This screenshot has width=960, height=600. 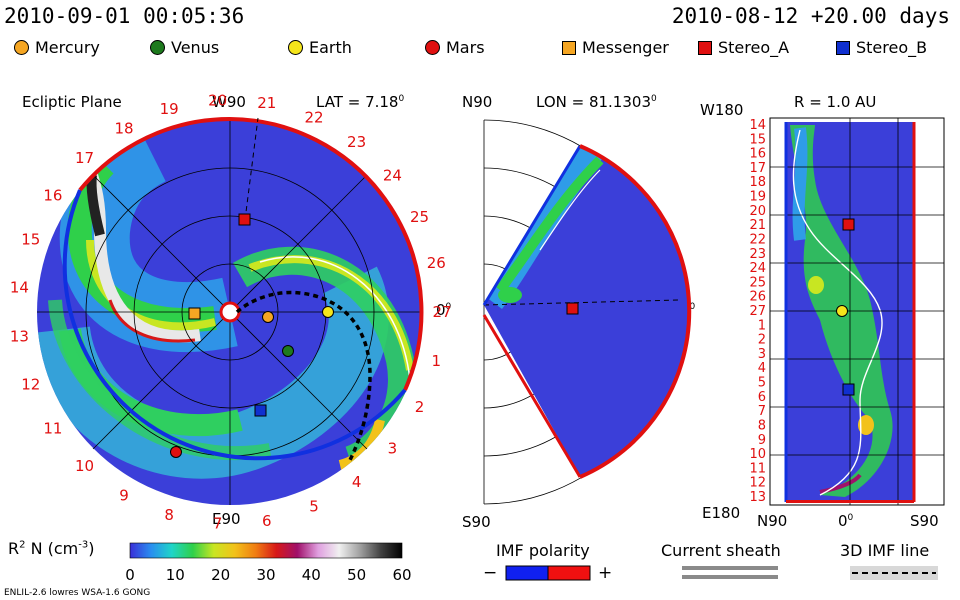 What do you see at coordinates (754, 47) in the screenshot?
I see `legend-label: Stereo_A` at bounding box center [754, 47].